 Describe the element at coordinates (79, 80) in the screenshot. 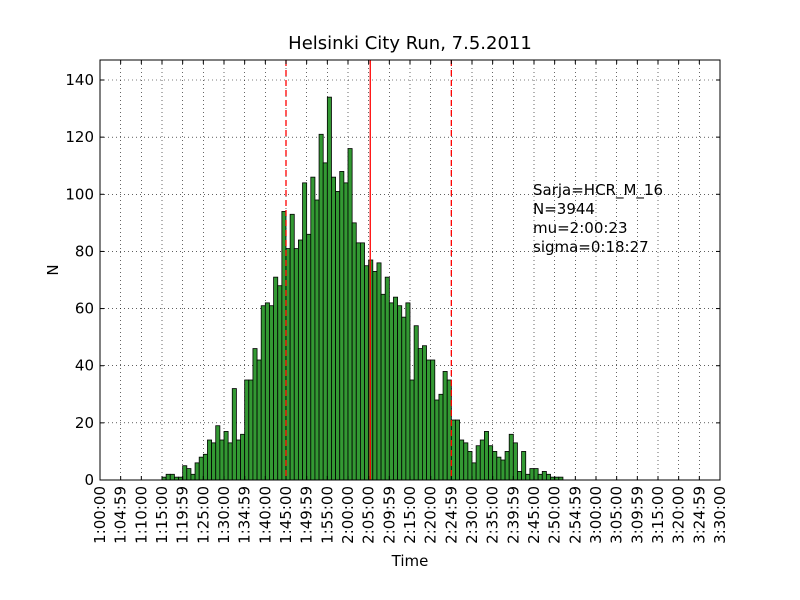

I see `y-tick-label: 140` at that location.